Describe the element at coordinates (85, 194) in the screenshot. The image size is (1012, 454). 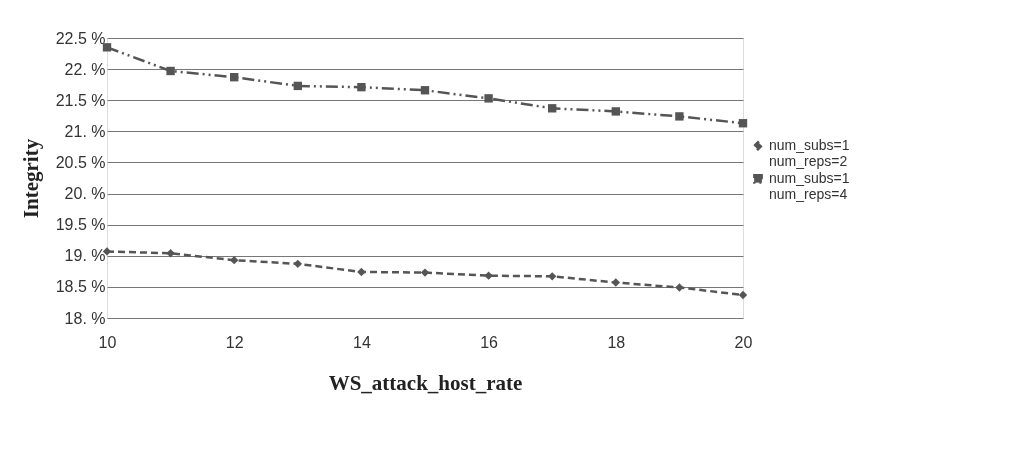
I see `y-tick-label: 20. %` at that location.